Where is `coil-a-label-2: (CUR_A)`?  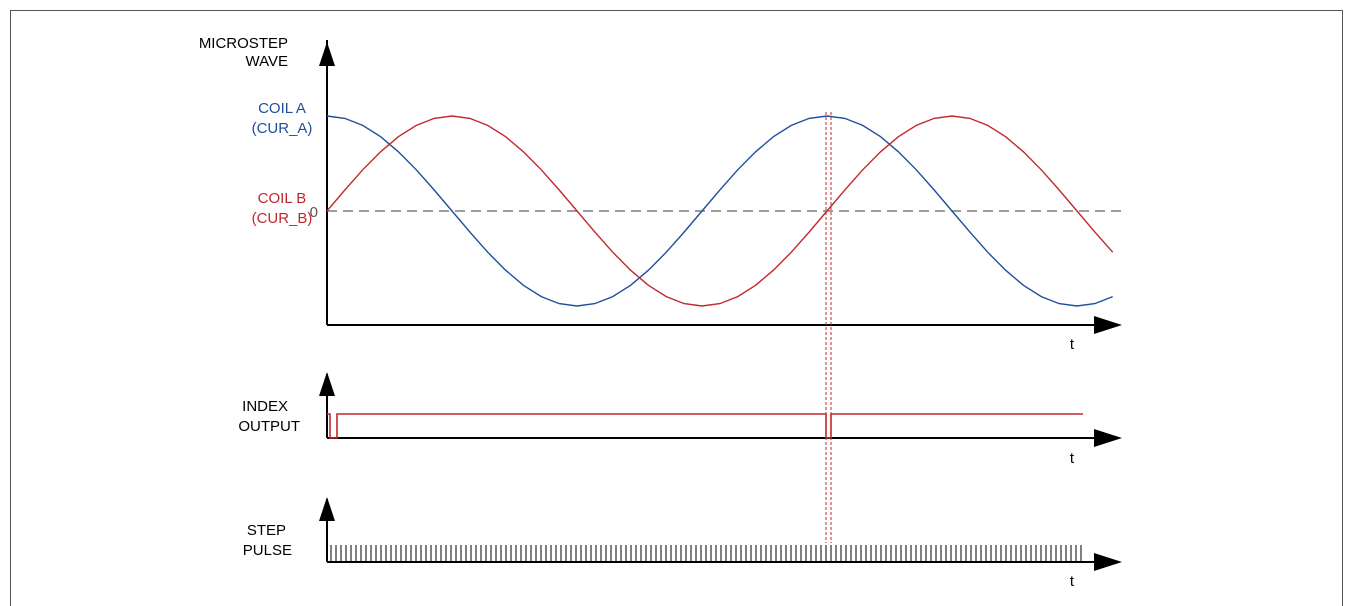 coil-a-label-2: (CUR_A) is located at coordinates (282, 128).